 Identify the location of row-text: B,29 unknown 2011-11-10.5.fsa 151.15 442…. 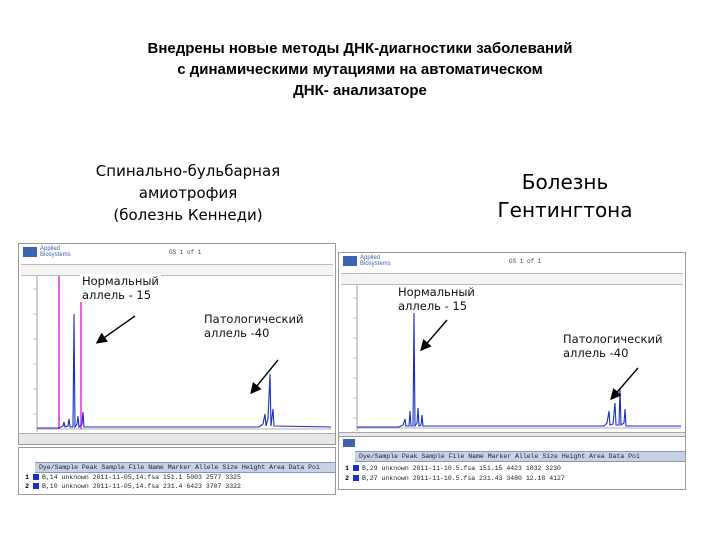
(461, 468).